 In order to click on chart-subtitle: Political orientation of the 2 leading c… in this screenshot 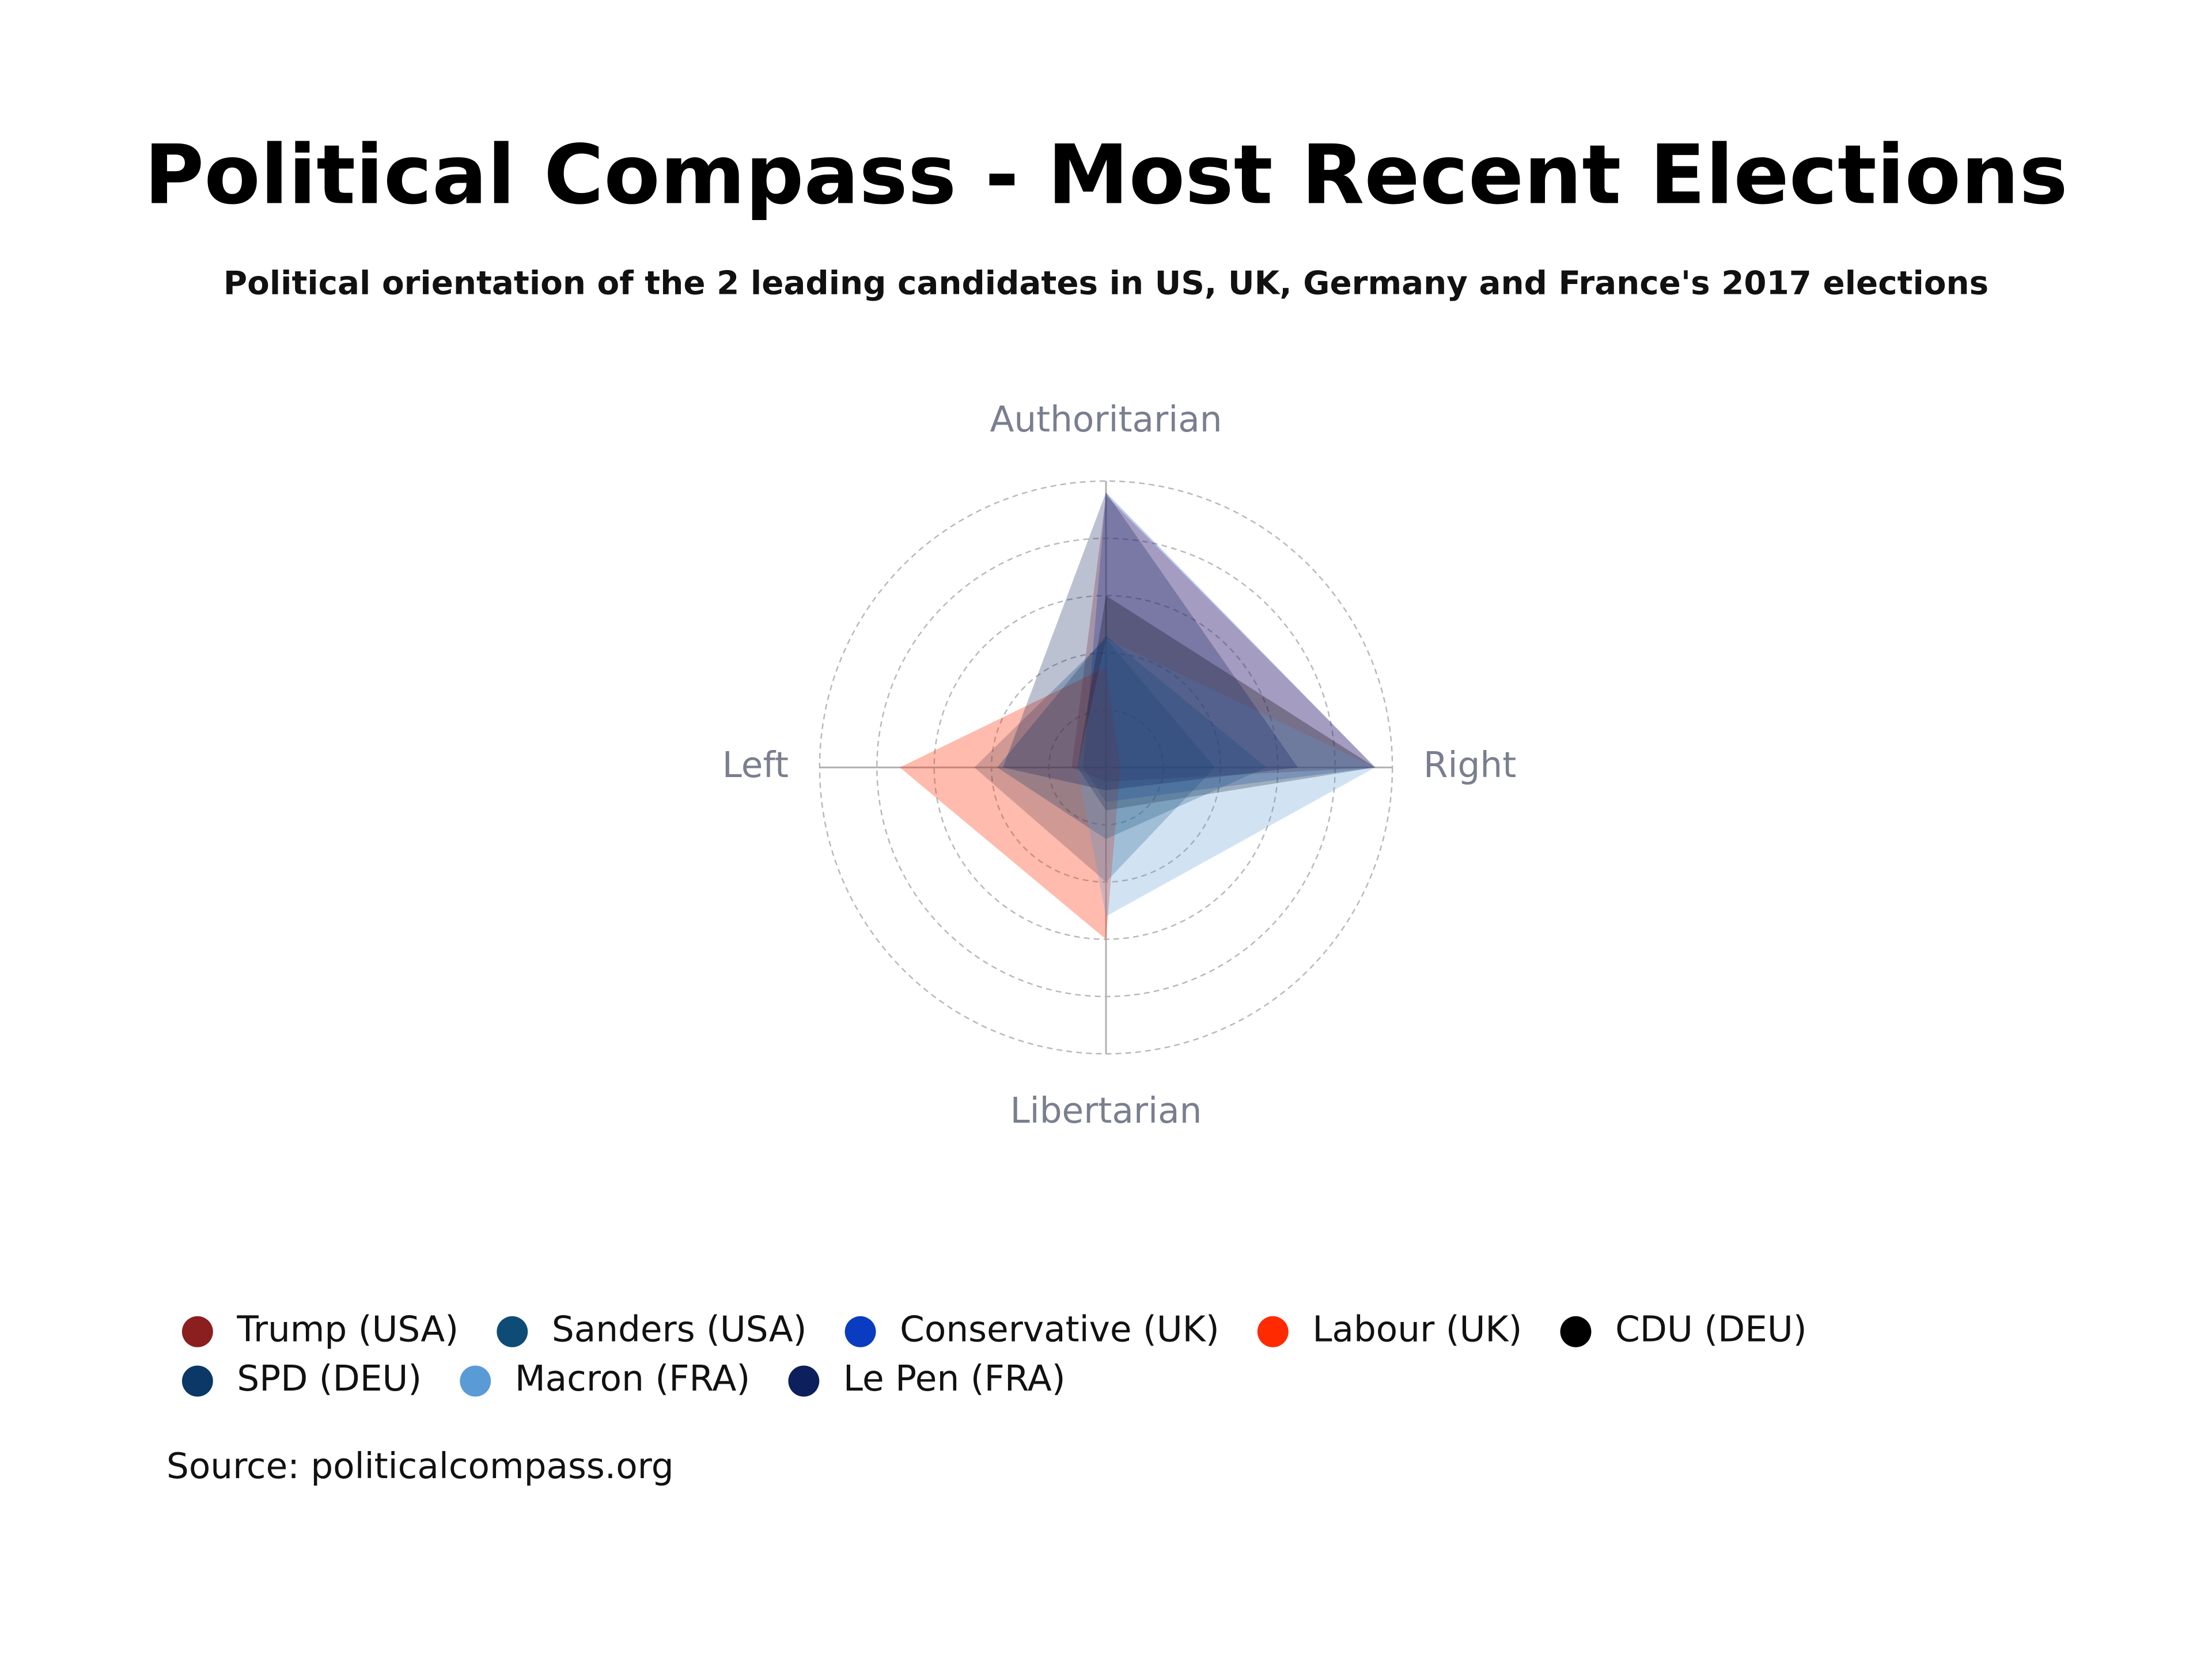, I will do `click(1106, 283)`.